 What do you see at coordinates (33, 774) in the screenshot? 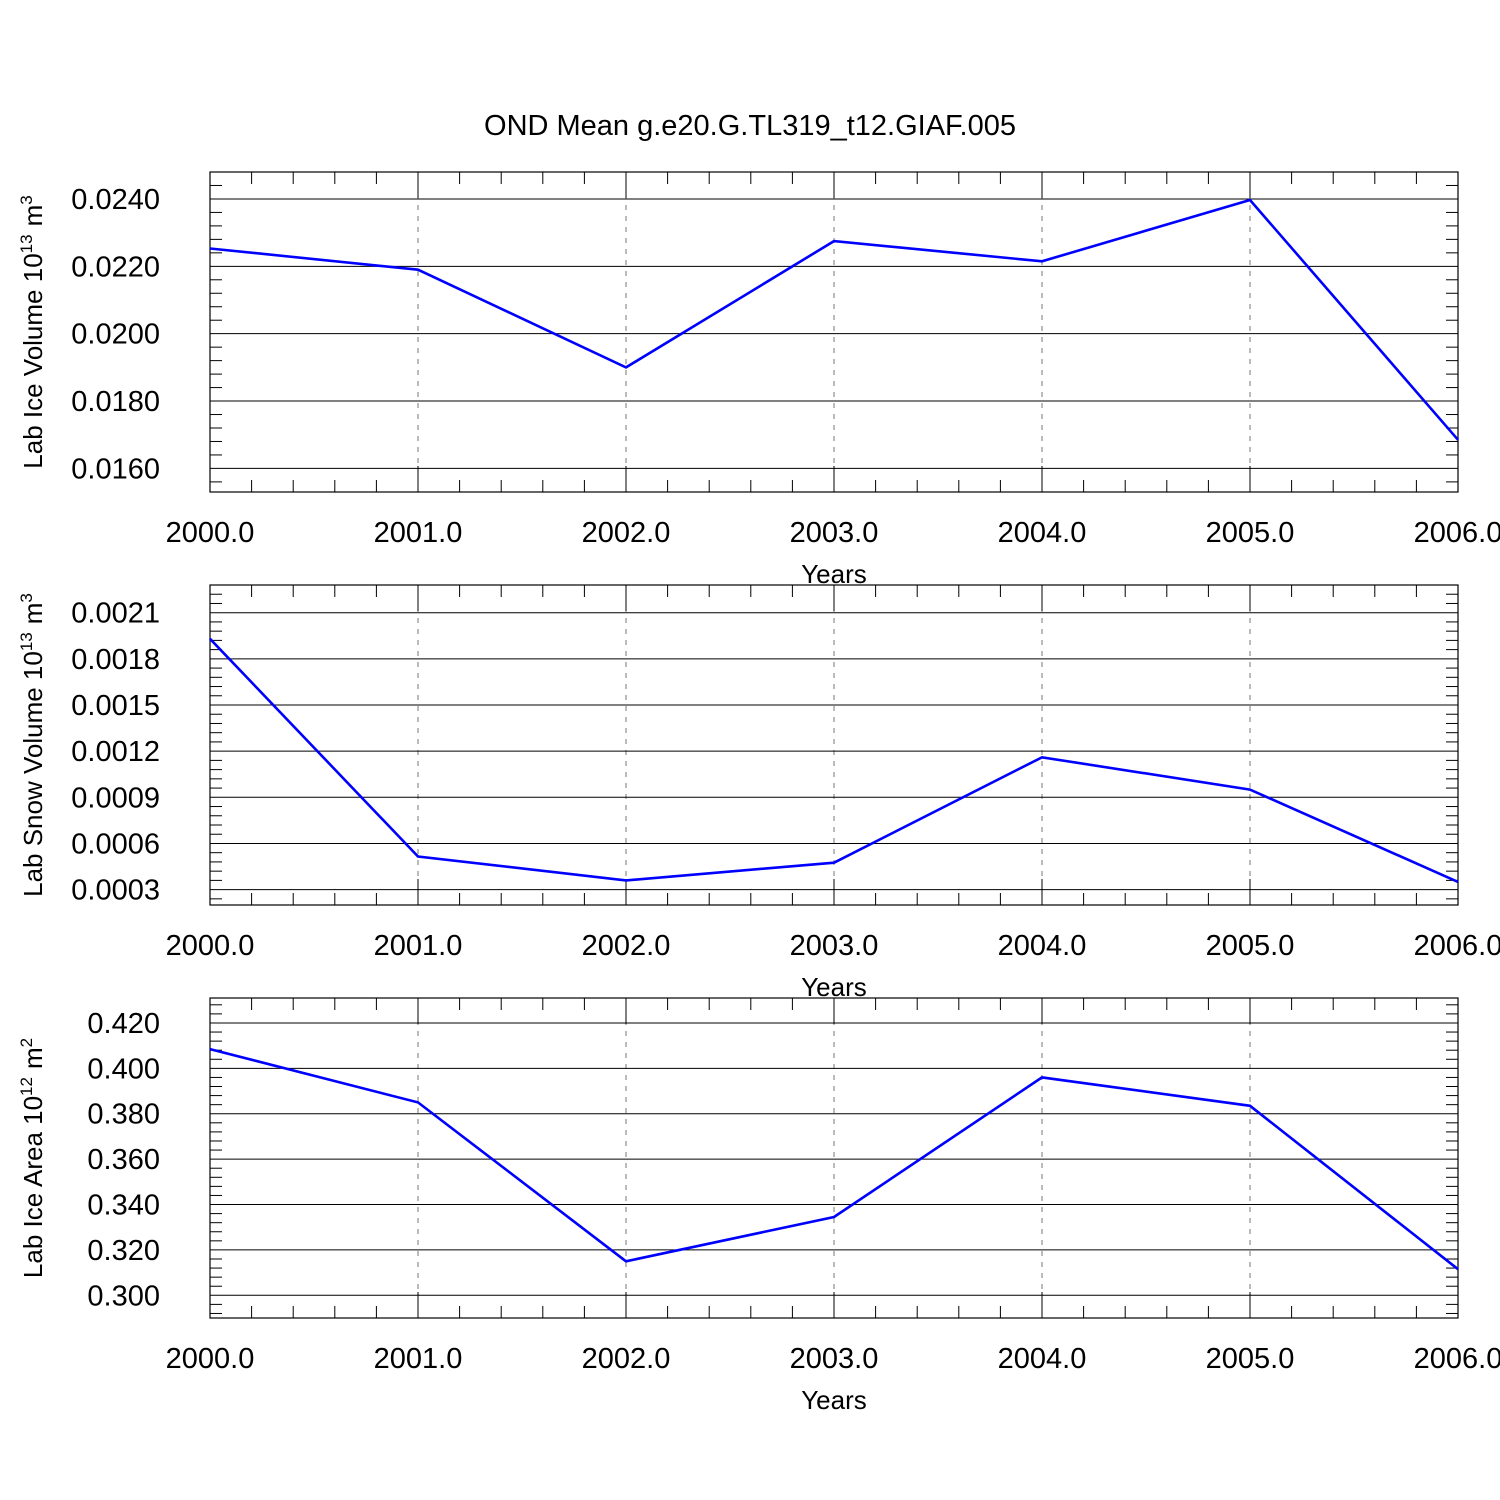
I see `y-axis-label-text: Lab Snow Volume 10` at bounding box center [33, 774].